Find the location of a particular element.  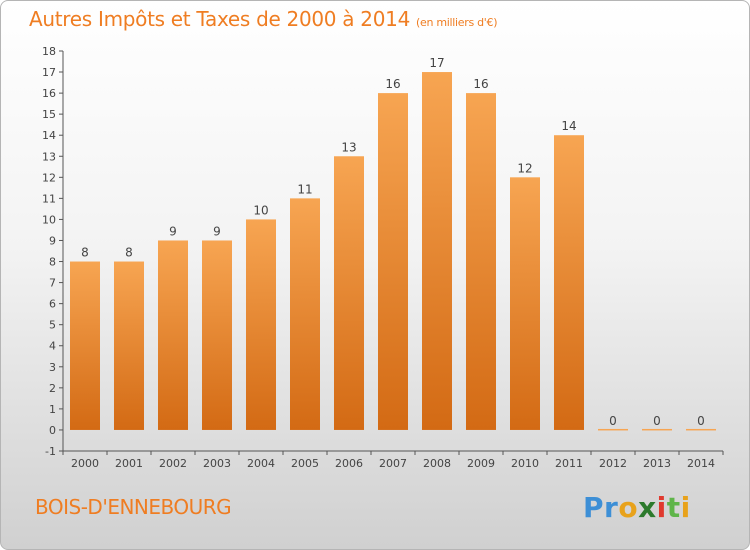

data-label-2010: 12 is located at coordinates (524, 168).